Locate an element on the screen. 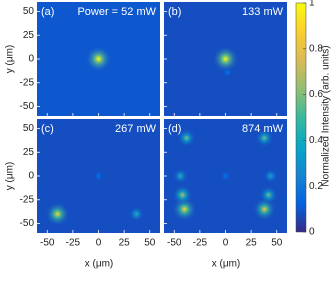 Image resolution: width=335 pixels, height=295 pixels. colorbar-tick-label: 0.2 is located at coordinates (316, 186).